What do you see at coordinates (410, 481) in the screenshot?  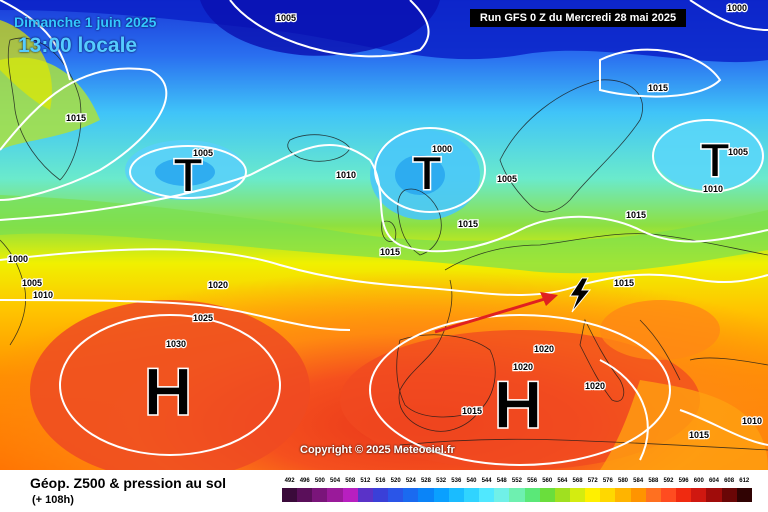 I see `scale-label: 524` at bounding box center [410, 481].